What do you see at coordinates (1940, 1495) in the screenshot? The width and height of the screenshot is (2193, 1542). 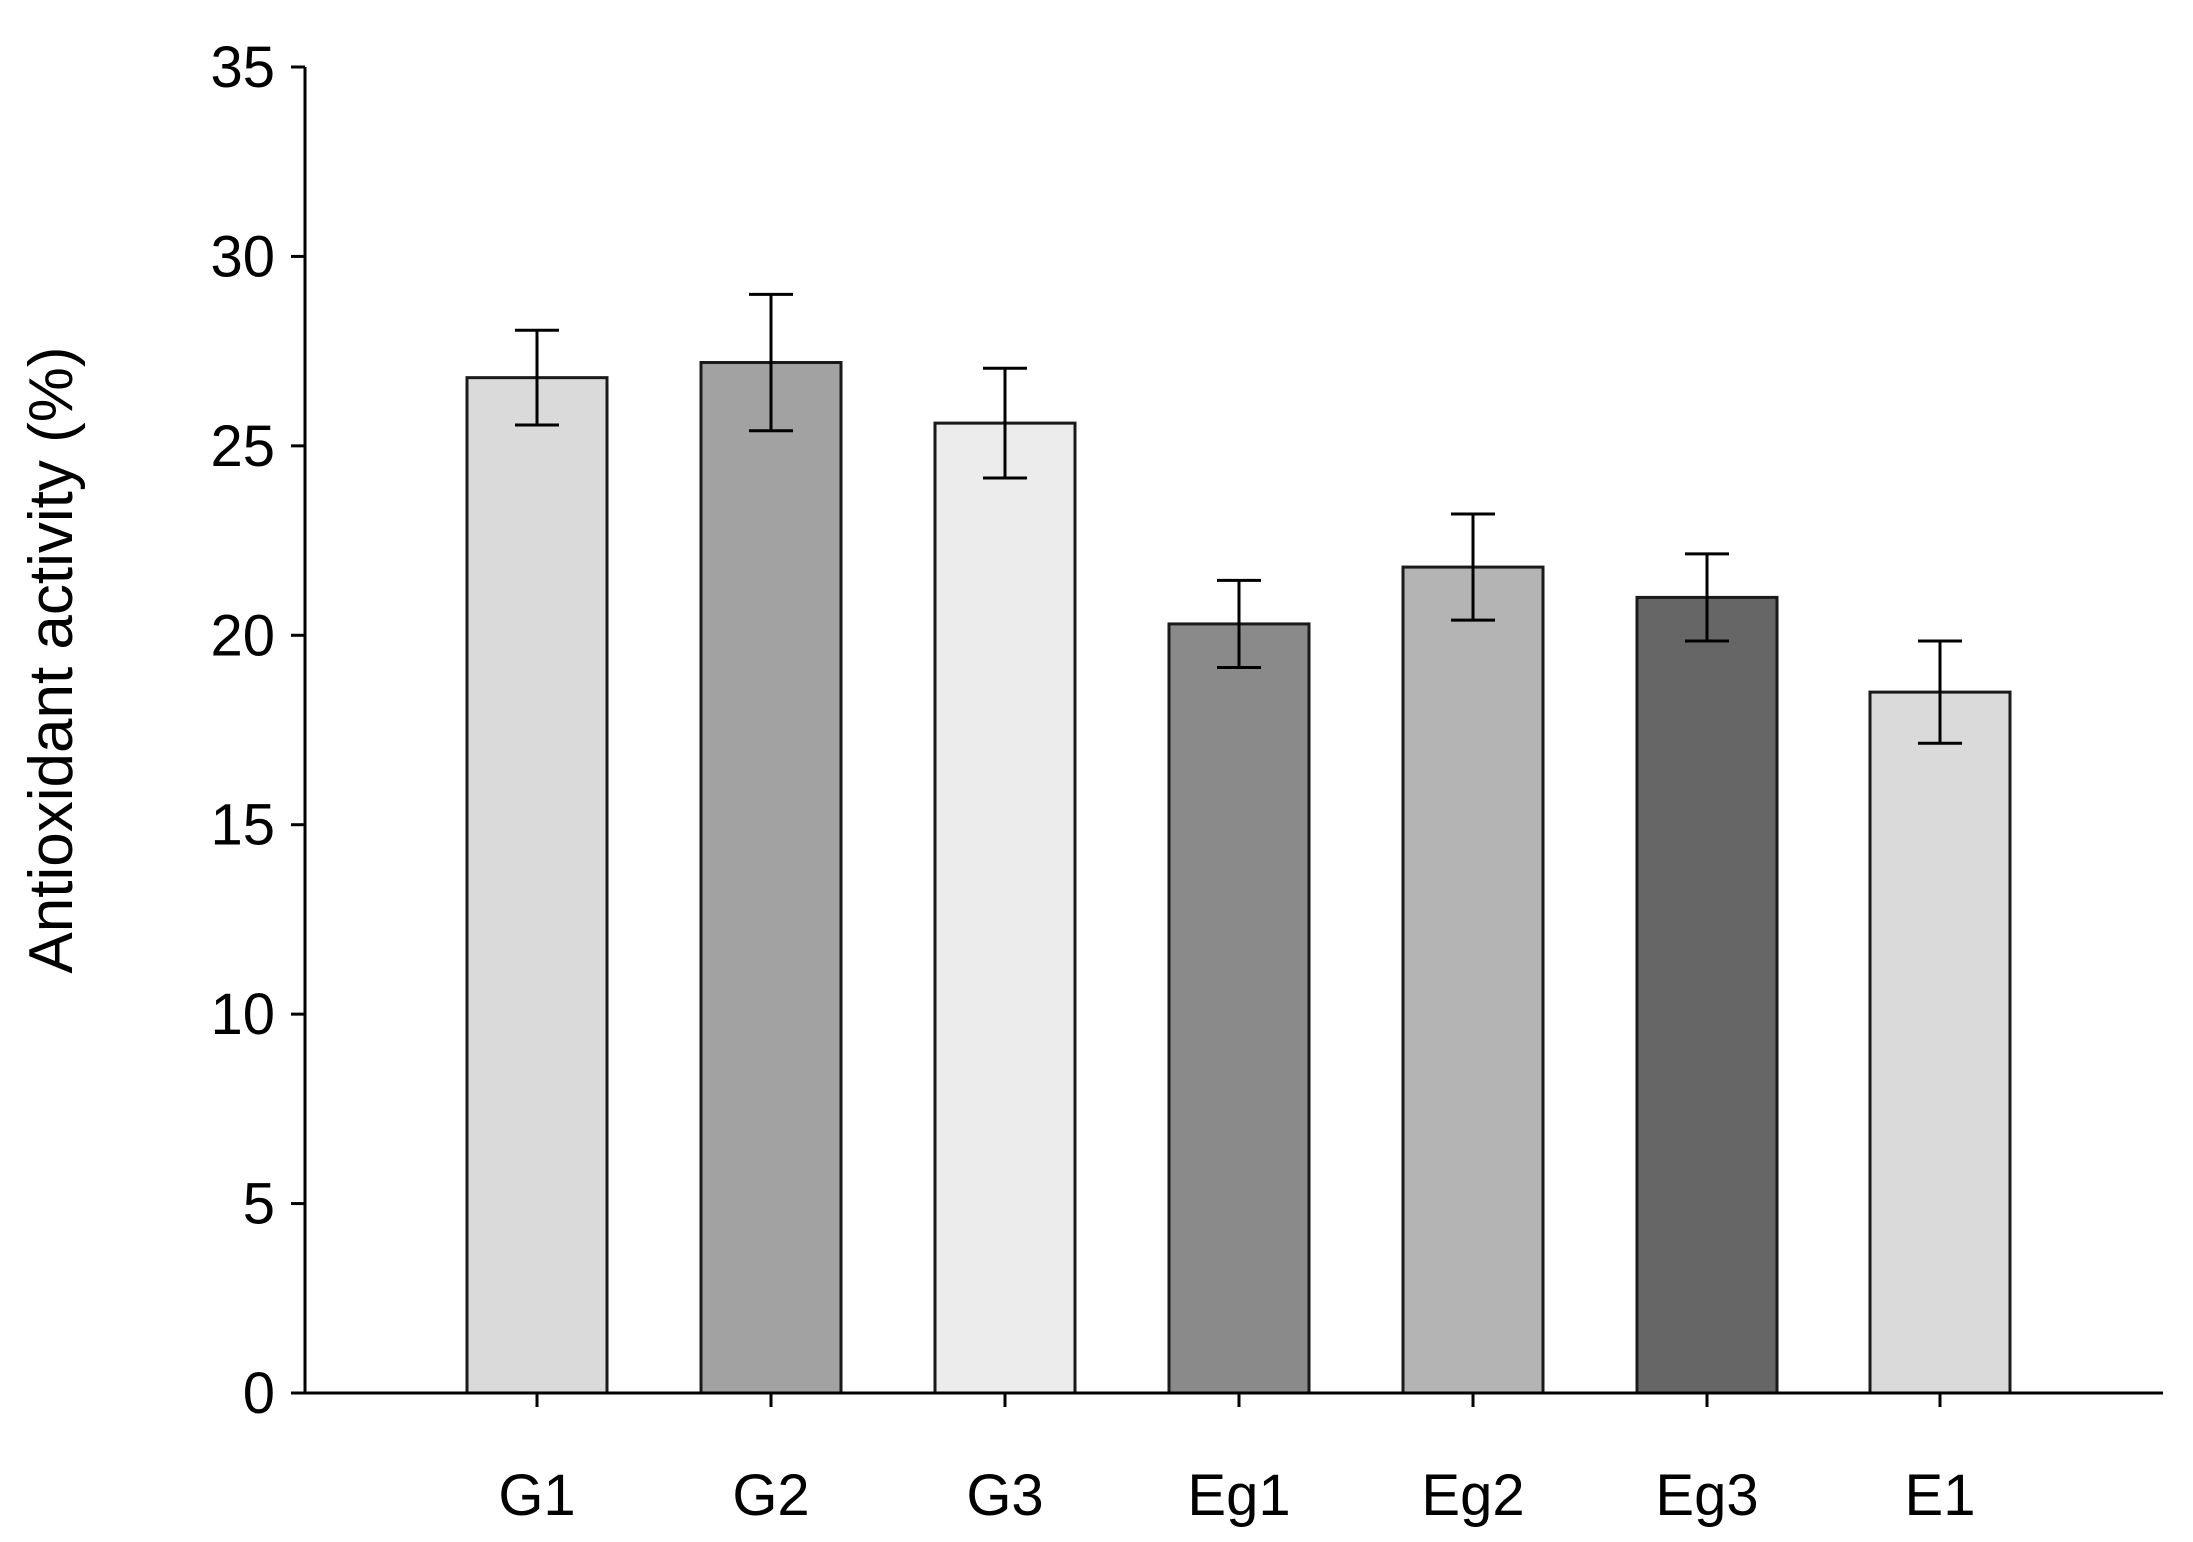 I see `x-tick-label-e1: E1` at bounding box center [1940, 1495].